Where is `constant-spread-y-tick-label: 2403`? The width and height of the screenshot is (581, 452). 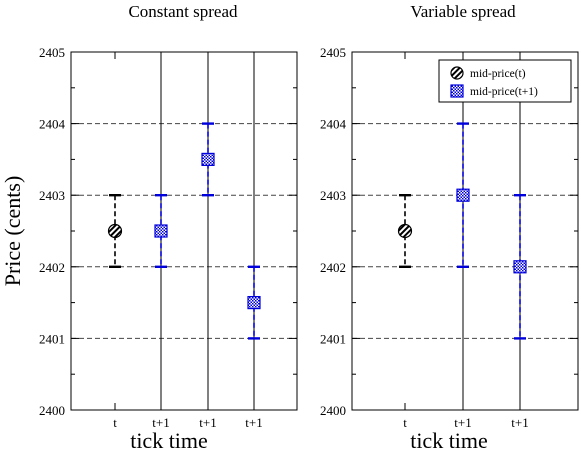
constant-spread-y-tick-label: 2403 is located at coordinates (52, 195).